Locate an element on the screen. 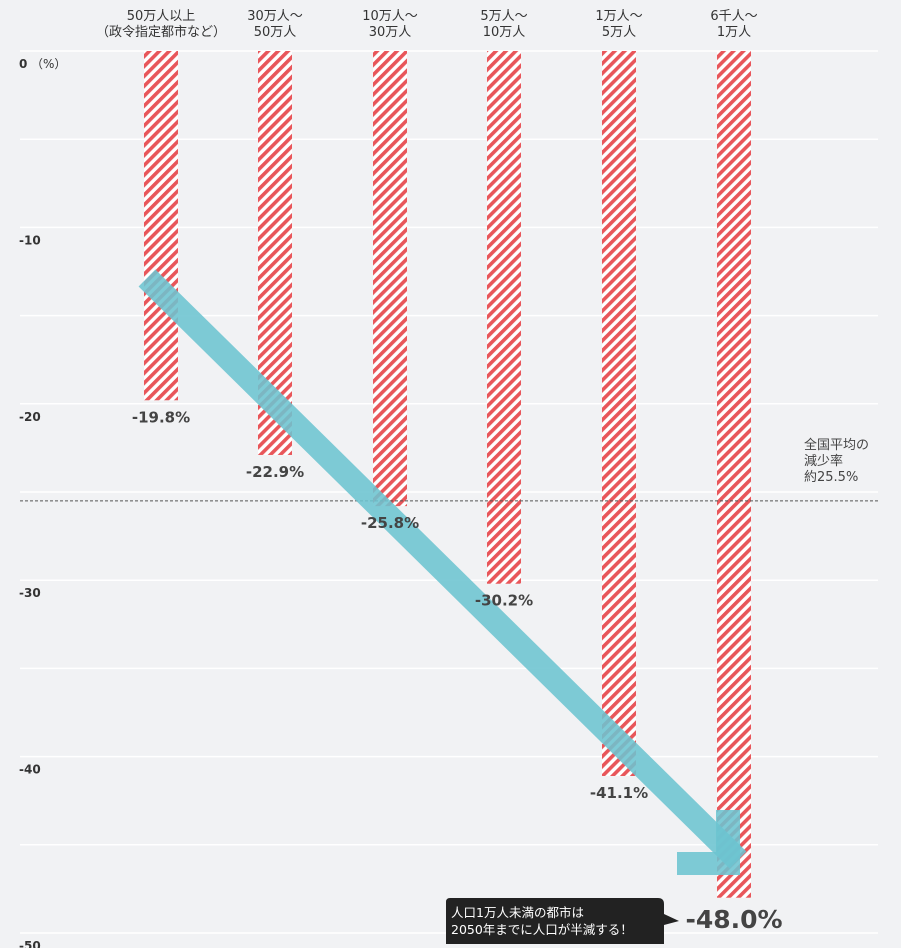 The height and width of the screenshot is (948, 901). category-label: 50万人 is located at coordinates (275, 32).